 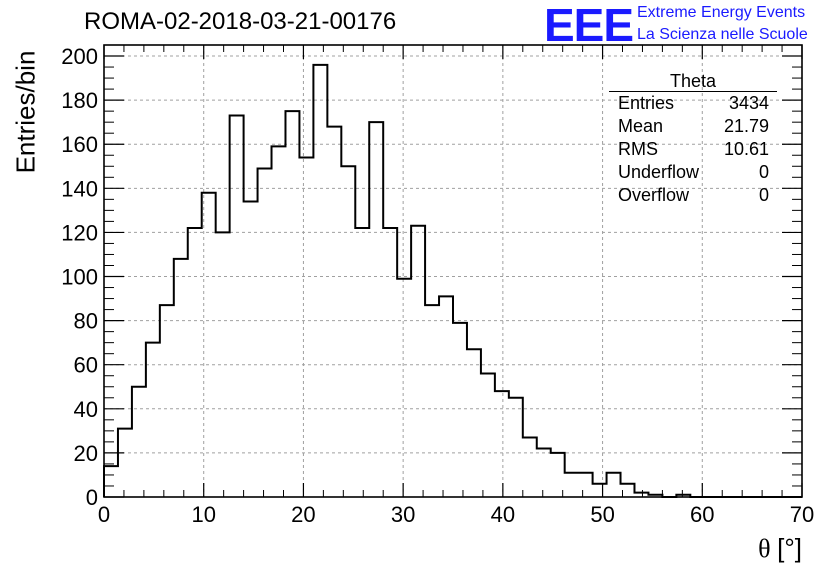 What do you see at coordinates (79, 232) in the screenshot?
I see `y-tick-label: 120` at bounding box center [79, 232].